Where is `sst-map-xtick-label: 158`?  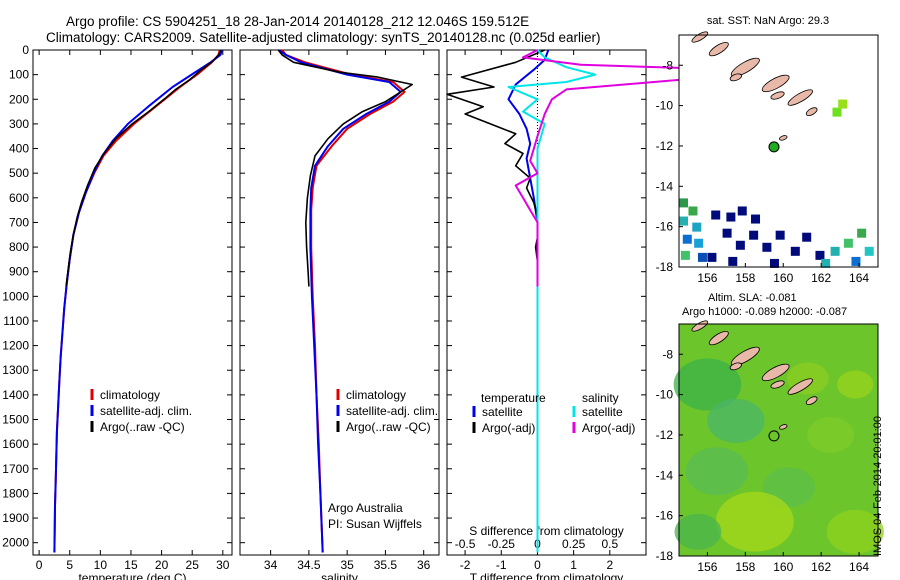
sst-map-xtick-label: 158 is located at coordinates (745, 278).